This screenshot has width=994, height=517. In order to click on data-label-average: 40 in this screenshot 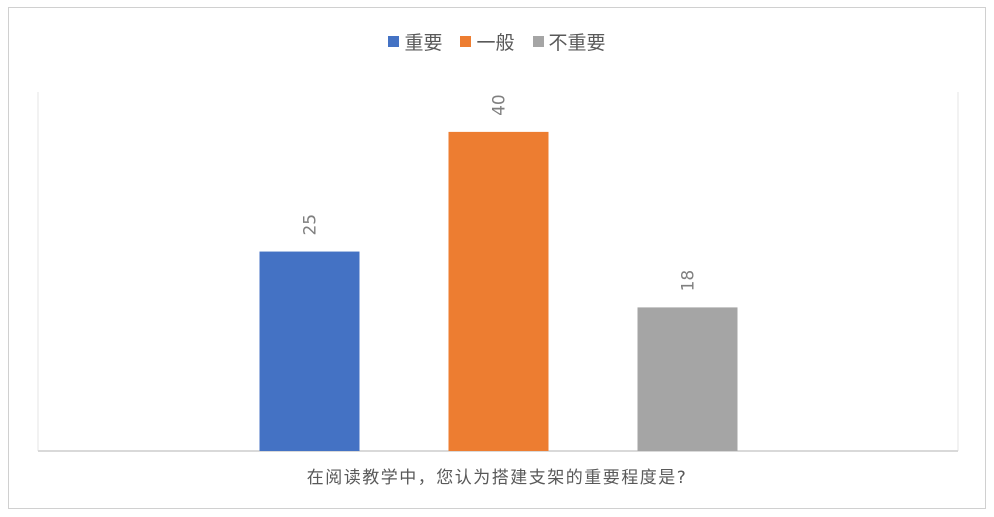, I will do `click(500, 105)`.